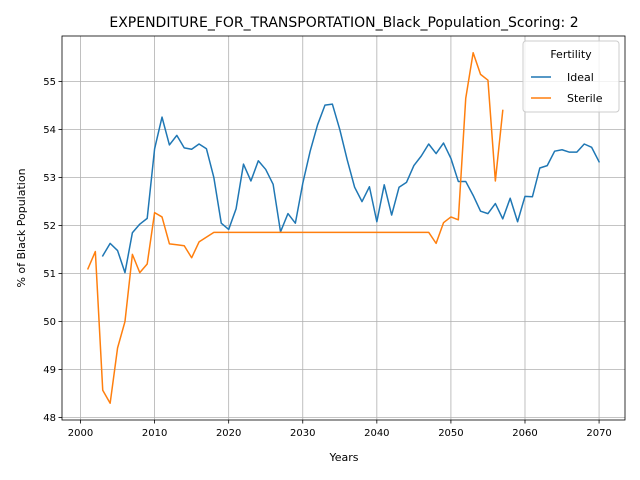 This screenshot has height=480, width=640. Describe the element at coordinates (52, 250) in the screenshot. I see `y-axis: 48 49 50 51 52 53 54 55` at that location.